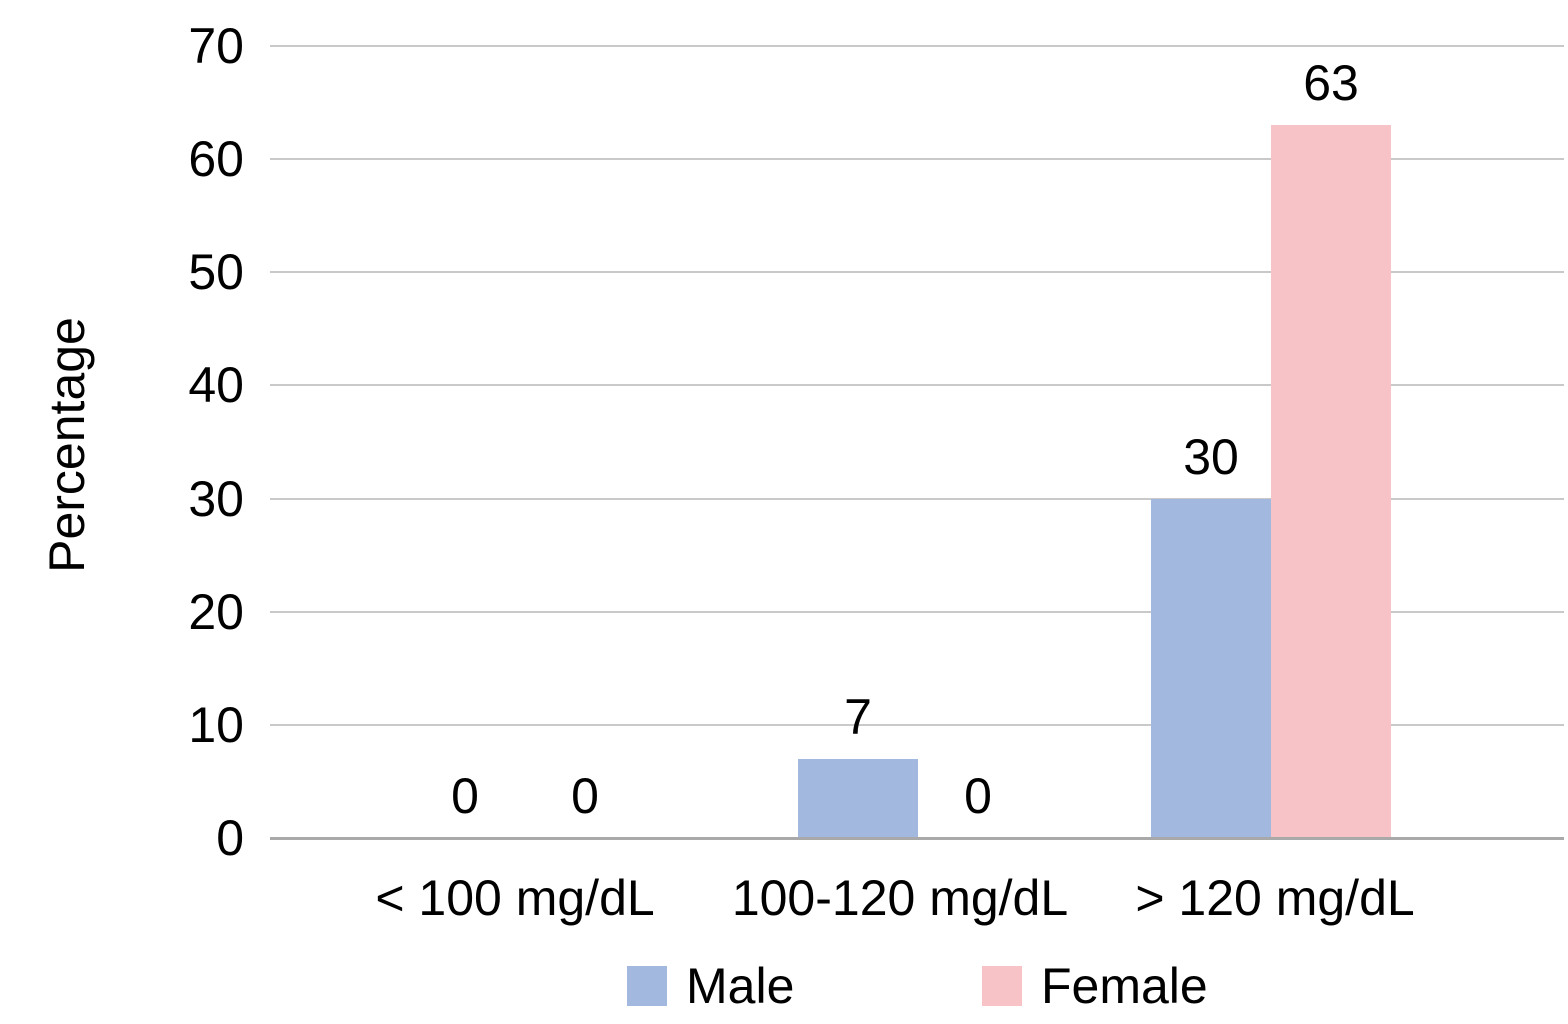 The height and width of the screenshot is (1024, 1568). Describe the element at coordinates (216, 724) in the screenshot. I see `y-tick-label-10: 10` at that location.